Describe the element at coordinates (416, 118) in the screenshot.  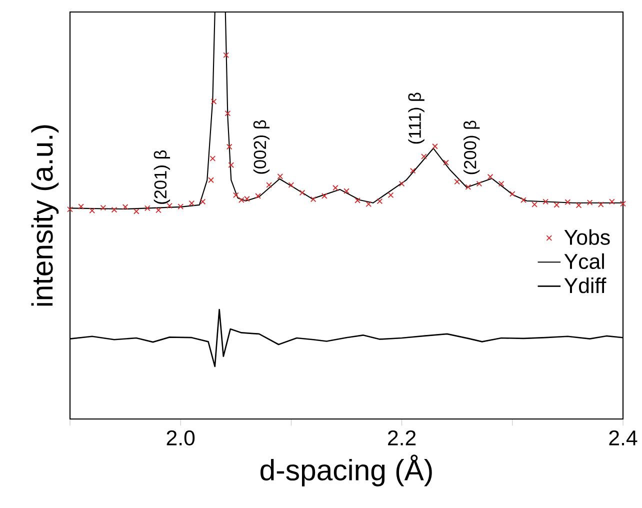
I see `annotation: (111) β` at that location.